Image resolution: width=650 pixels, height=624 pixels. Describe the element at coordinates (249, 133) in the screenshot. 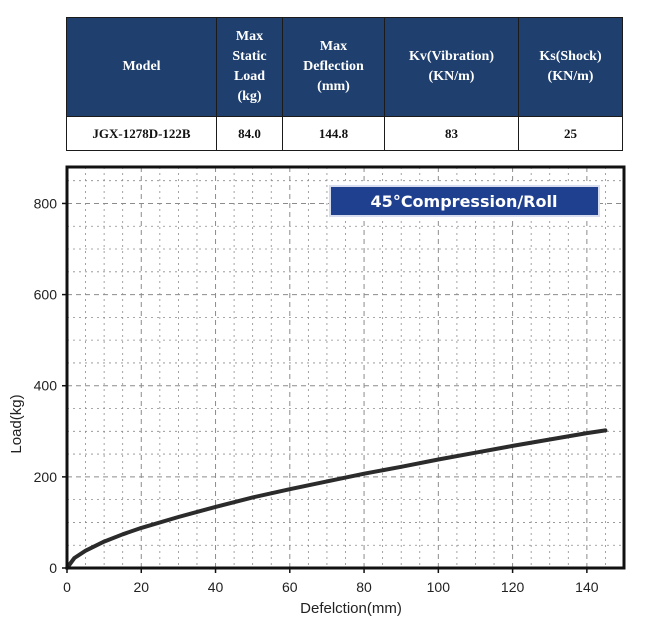

I see `cell-max-static-load: 84.0` at that location.